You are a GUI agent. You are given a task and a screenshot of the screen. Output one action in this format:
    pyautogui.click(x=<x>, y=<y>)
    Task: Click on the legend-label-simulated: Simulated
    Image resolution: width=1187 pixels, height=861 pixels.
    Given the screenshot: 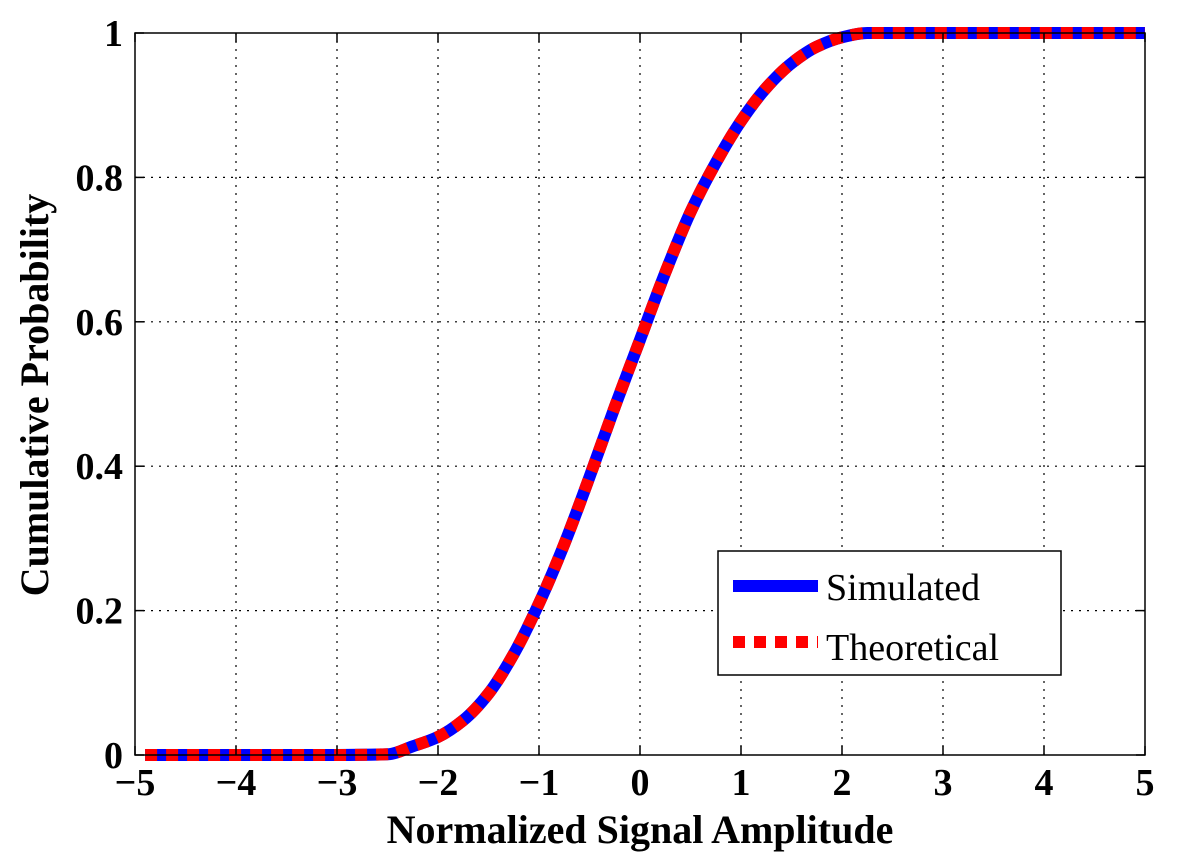 What is the action you would take?
    pyautogui.click(x=903, y=588)
    